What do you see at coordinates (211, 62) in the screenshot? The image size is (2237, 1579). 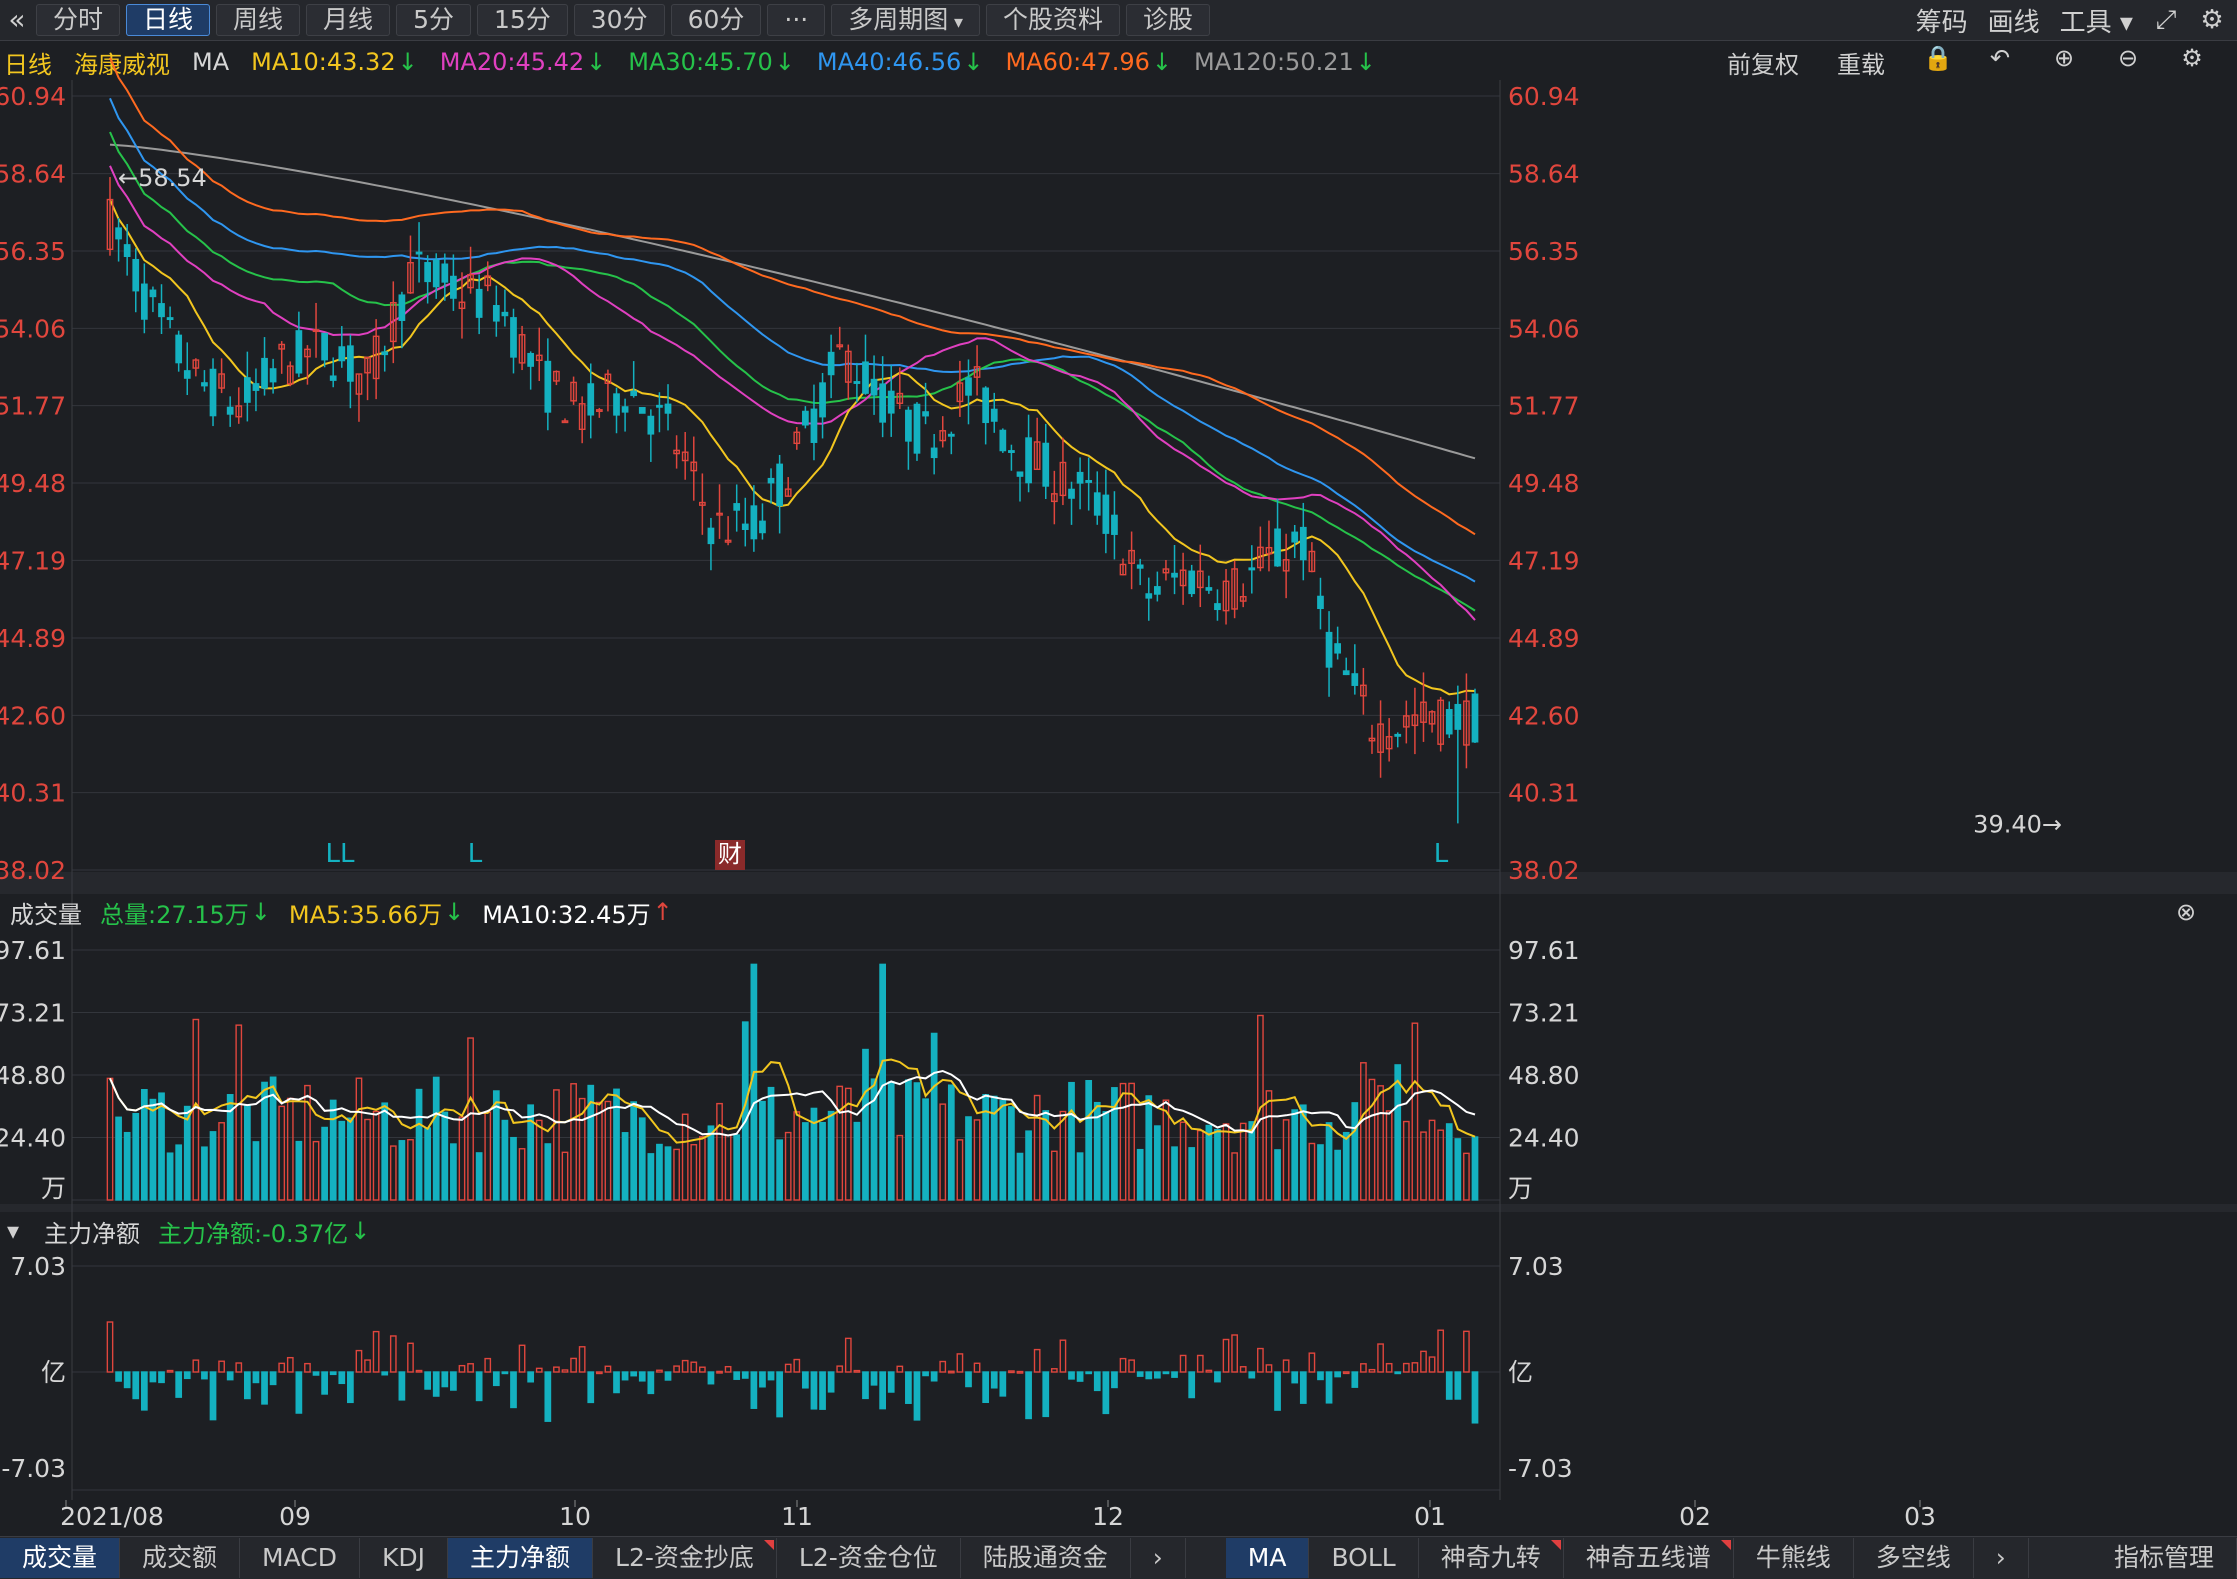 I see `indicator-name: MA` at bounding box center [211, 62].